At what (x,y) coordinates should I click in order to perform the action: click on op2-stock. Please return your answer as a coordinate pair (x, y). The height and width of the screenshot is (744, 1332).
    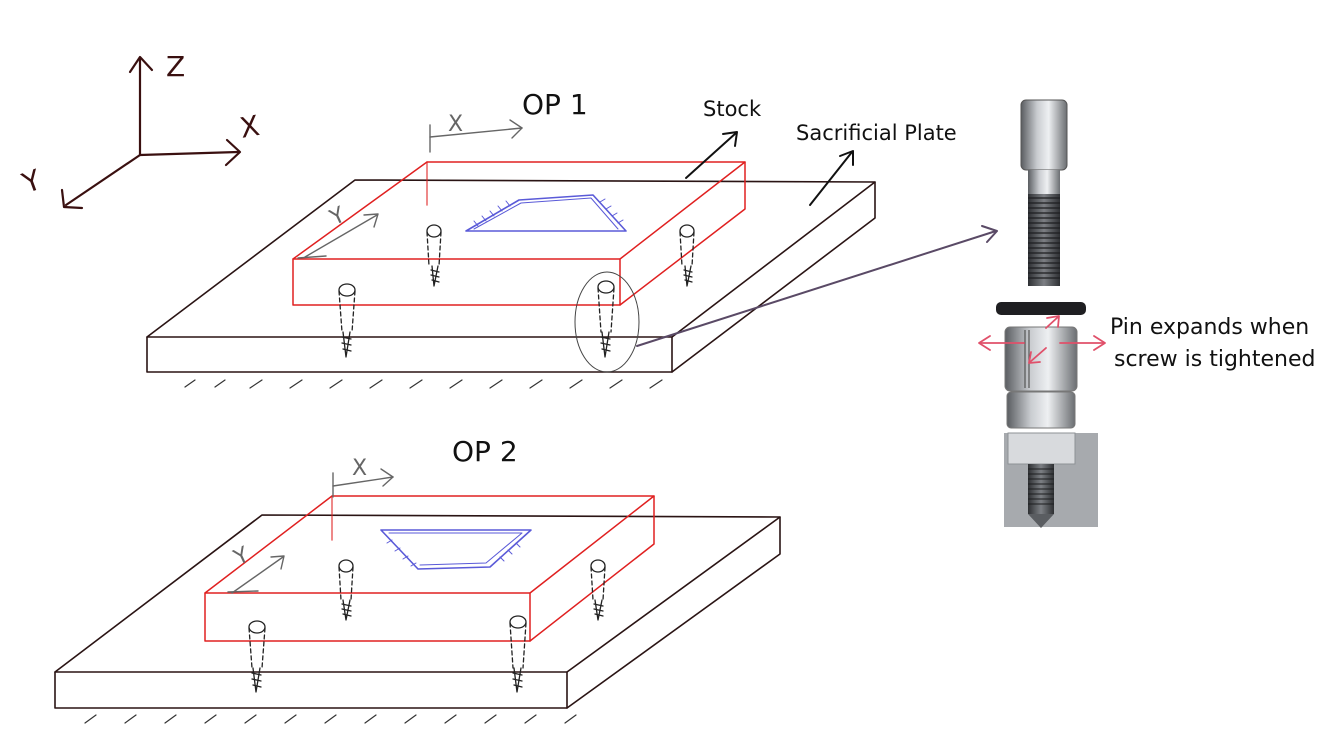
    Looking at the image, I should click on (429, 568).